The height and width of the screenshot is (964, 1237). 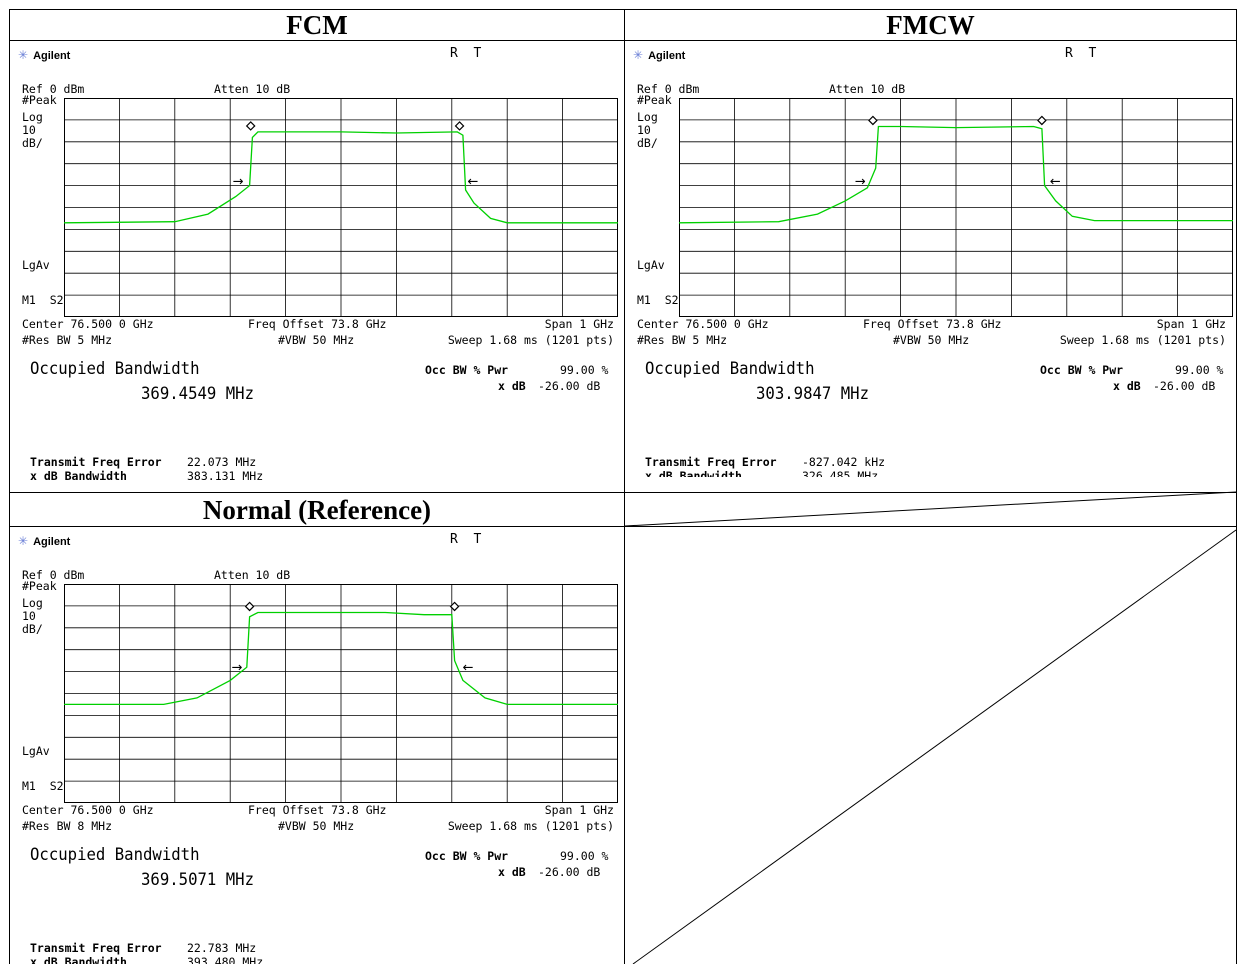 I want to click on transmit-freq-error-value: -827.042 kHz, so click(x=844, y=462).